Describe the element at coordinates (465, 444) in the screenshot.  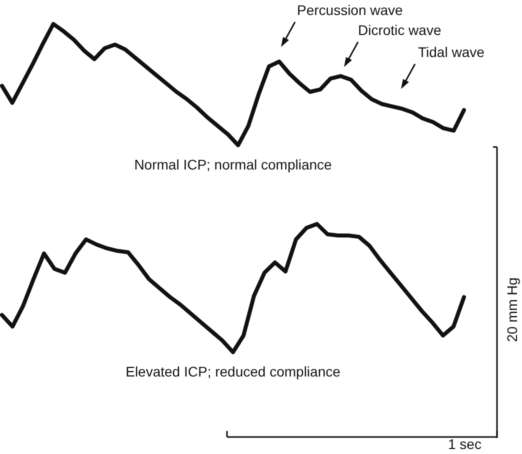
I see `text: 1 sec` at that location.